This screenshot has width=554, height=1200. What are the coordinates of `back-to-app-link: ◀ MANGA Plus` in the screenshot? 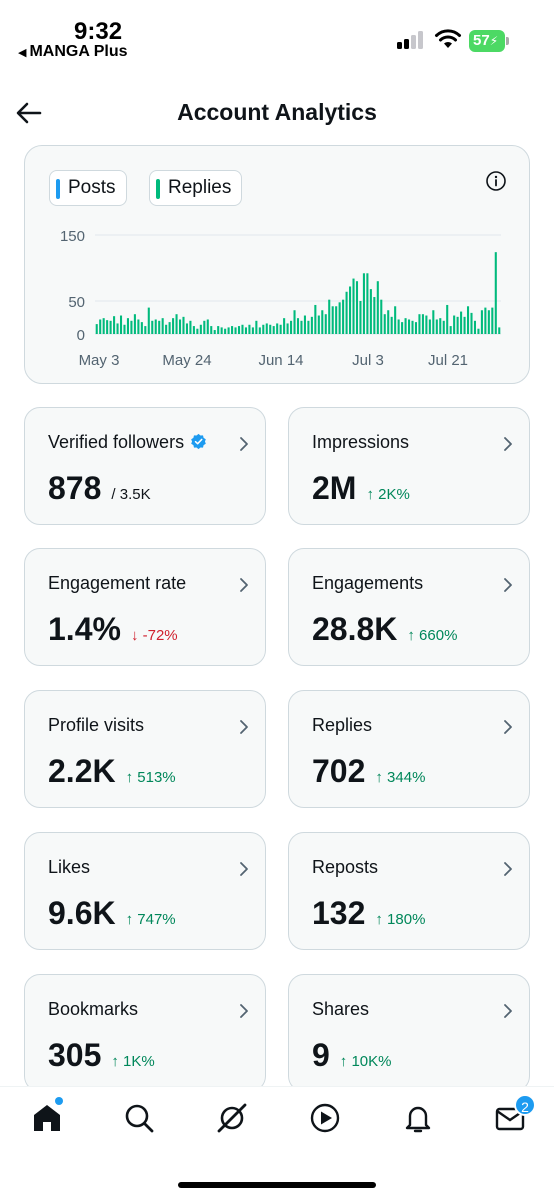 It's located at (73, 52).